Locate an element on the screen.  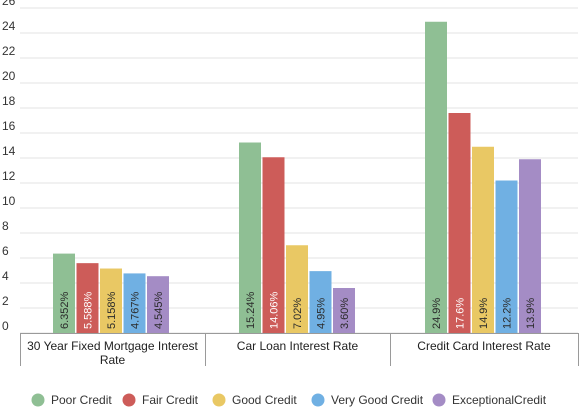
y-tick-label: 4 is located at coordinates (5, 276).